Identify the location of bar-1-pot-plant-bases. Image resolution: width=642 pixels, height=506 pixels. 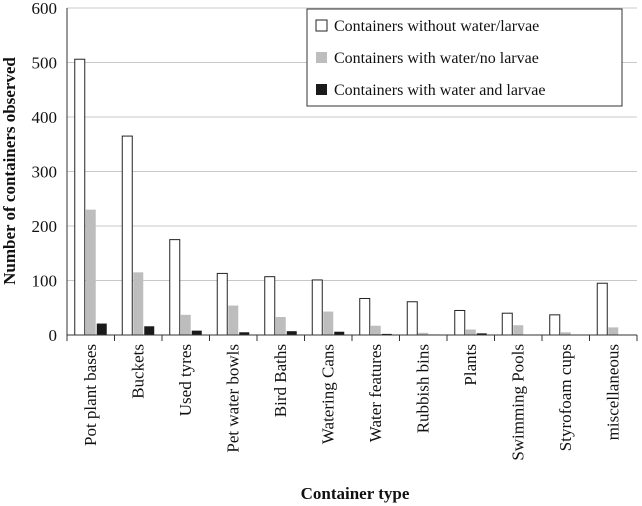
(80, 197).